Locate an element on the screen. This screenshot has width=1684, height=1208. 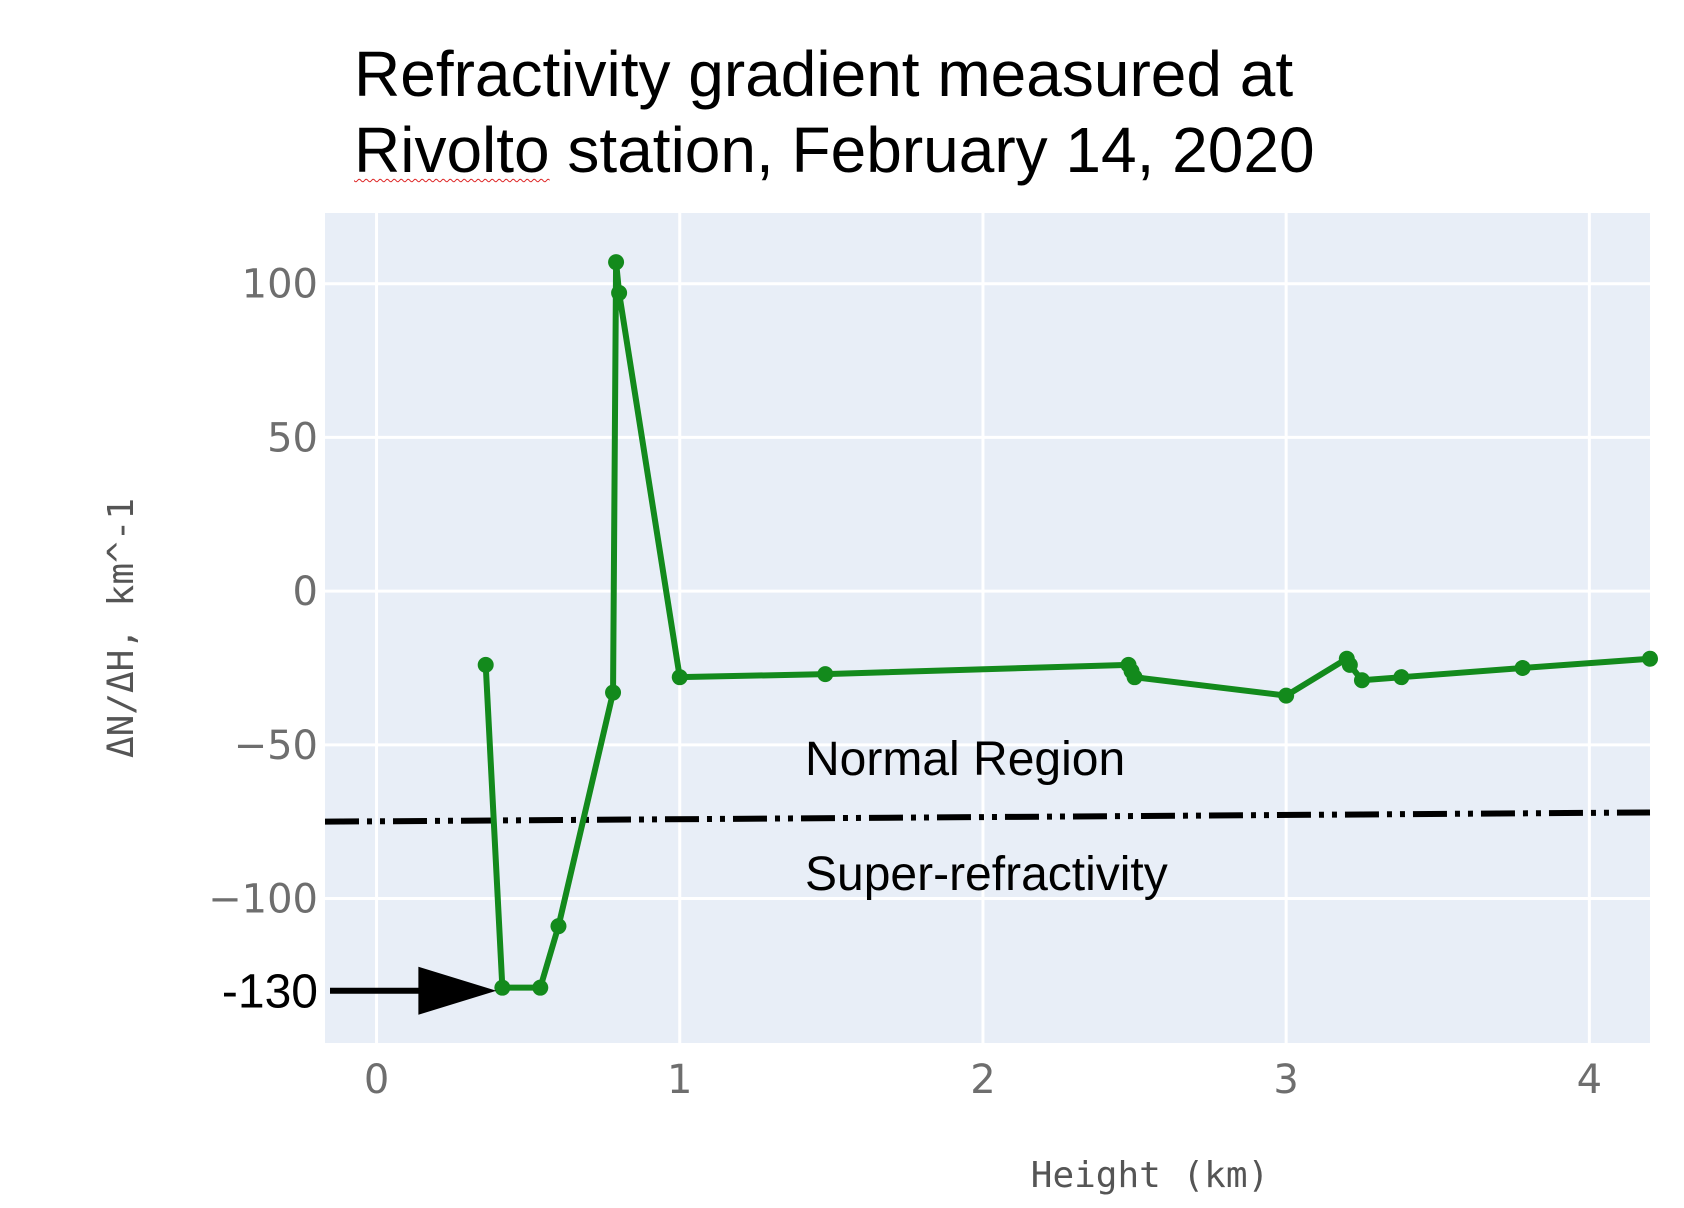
x-tick-label: 4 is located at coordinates (1589, 1080).